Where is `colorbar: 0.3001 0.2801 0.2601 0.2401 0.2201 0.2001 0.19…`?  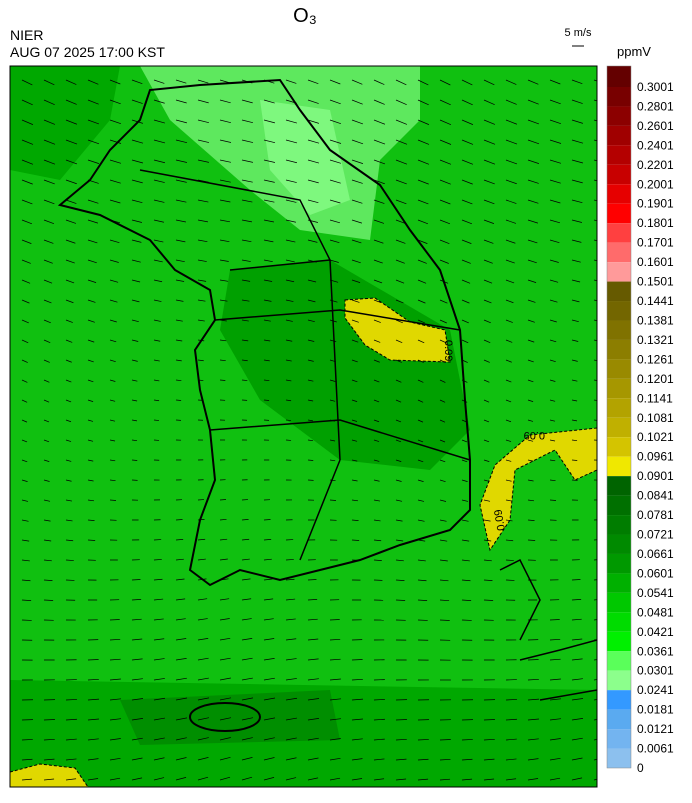
colorbar: 0.3001 0.2801 0.2601 0.2401 0.2201 0.2001 0.19… is located at coordinates (640, 420).